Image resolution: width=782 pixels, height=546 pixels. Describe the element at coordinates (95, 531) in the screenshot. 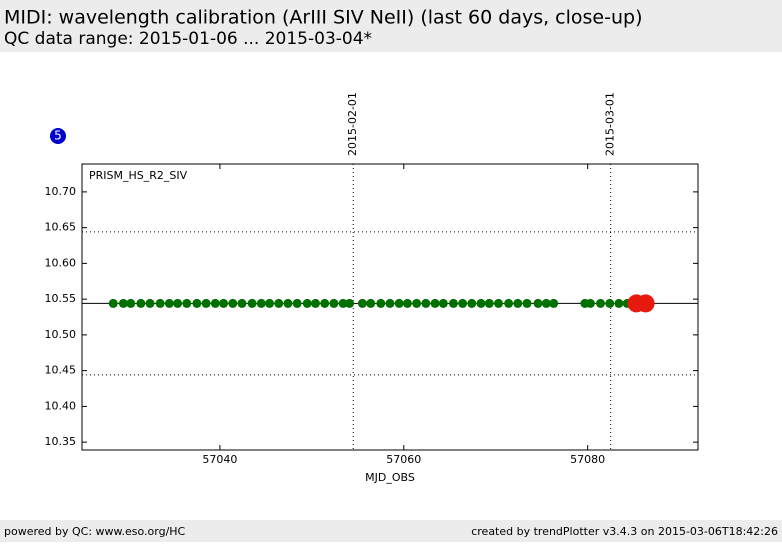

I see `footer-left: powered by QC: www.eso.org/HC` at that location.